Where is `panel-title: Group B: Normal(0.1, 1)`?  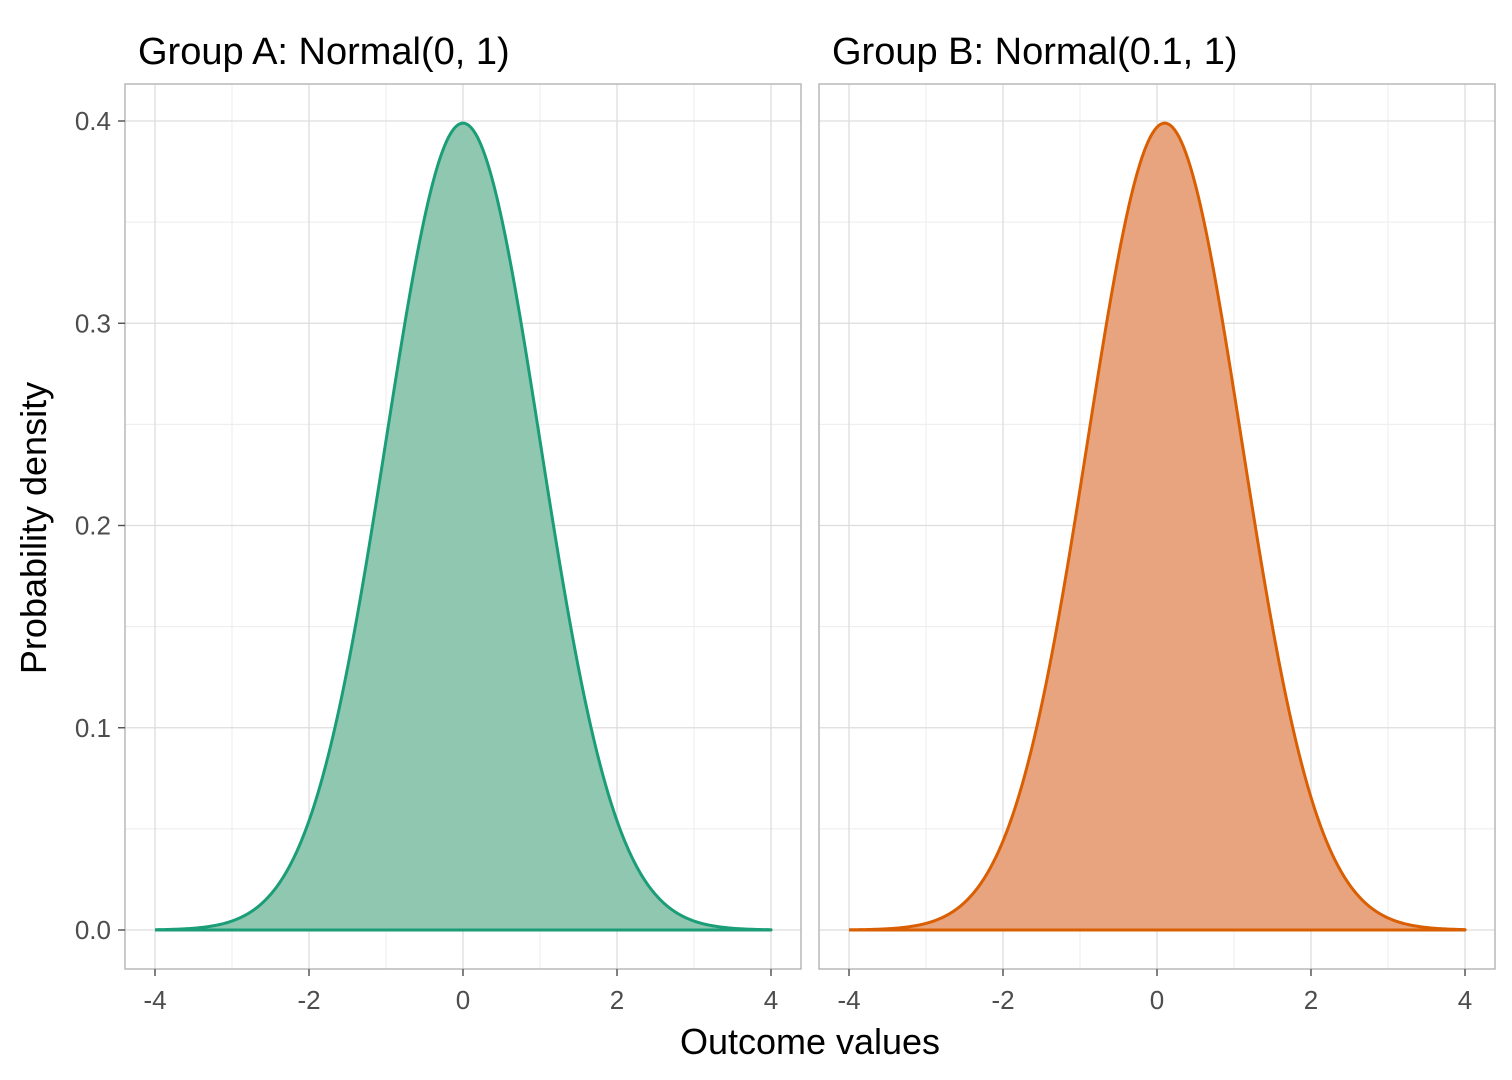
panel-title: Group B: Normal(0.1, 1) is located at coordinates (1034, 52).